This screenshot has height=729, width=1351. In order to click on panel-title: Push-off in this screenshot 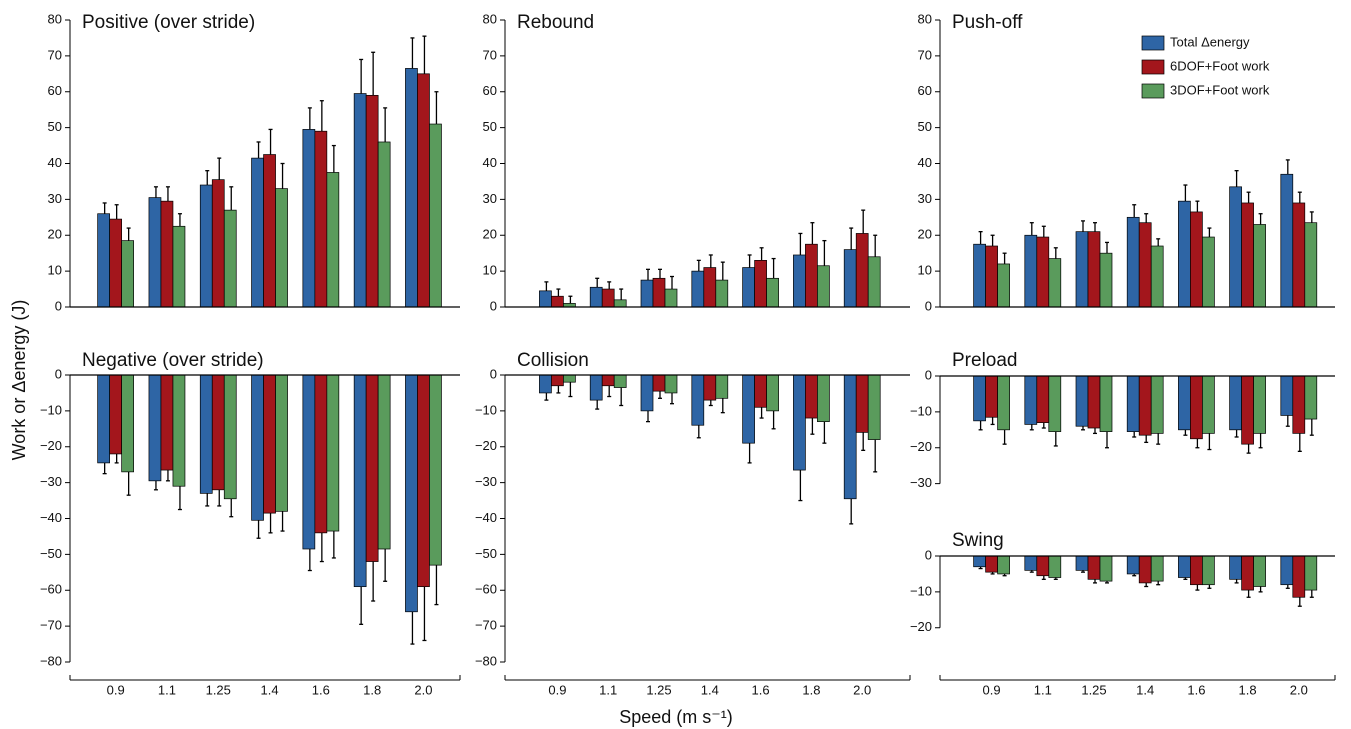, I will do `click(987, 22)`.